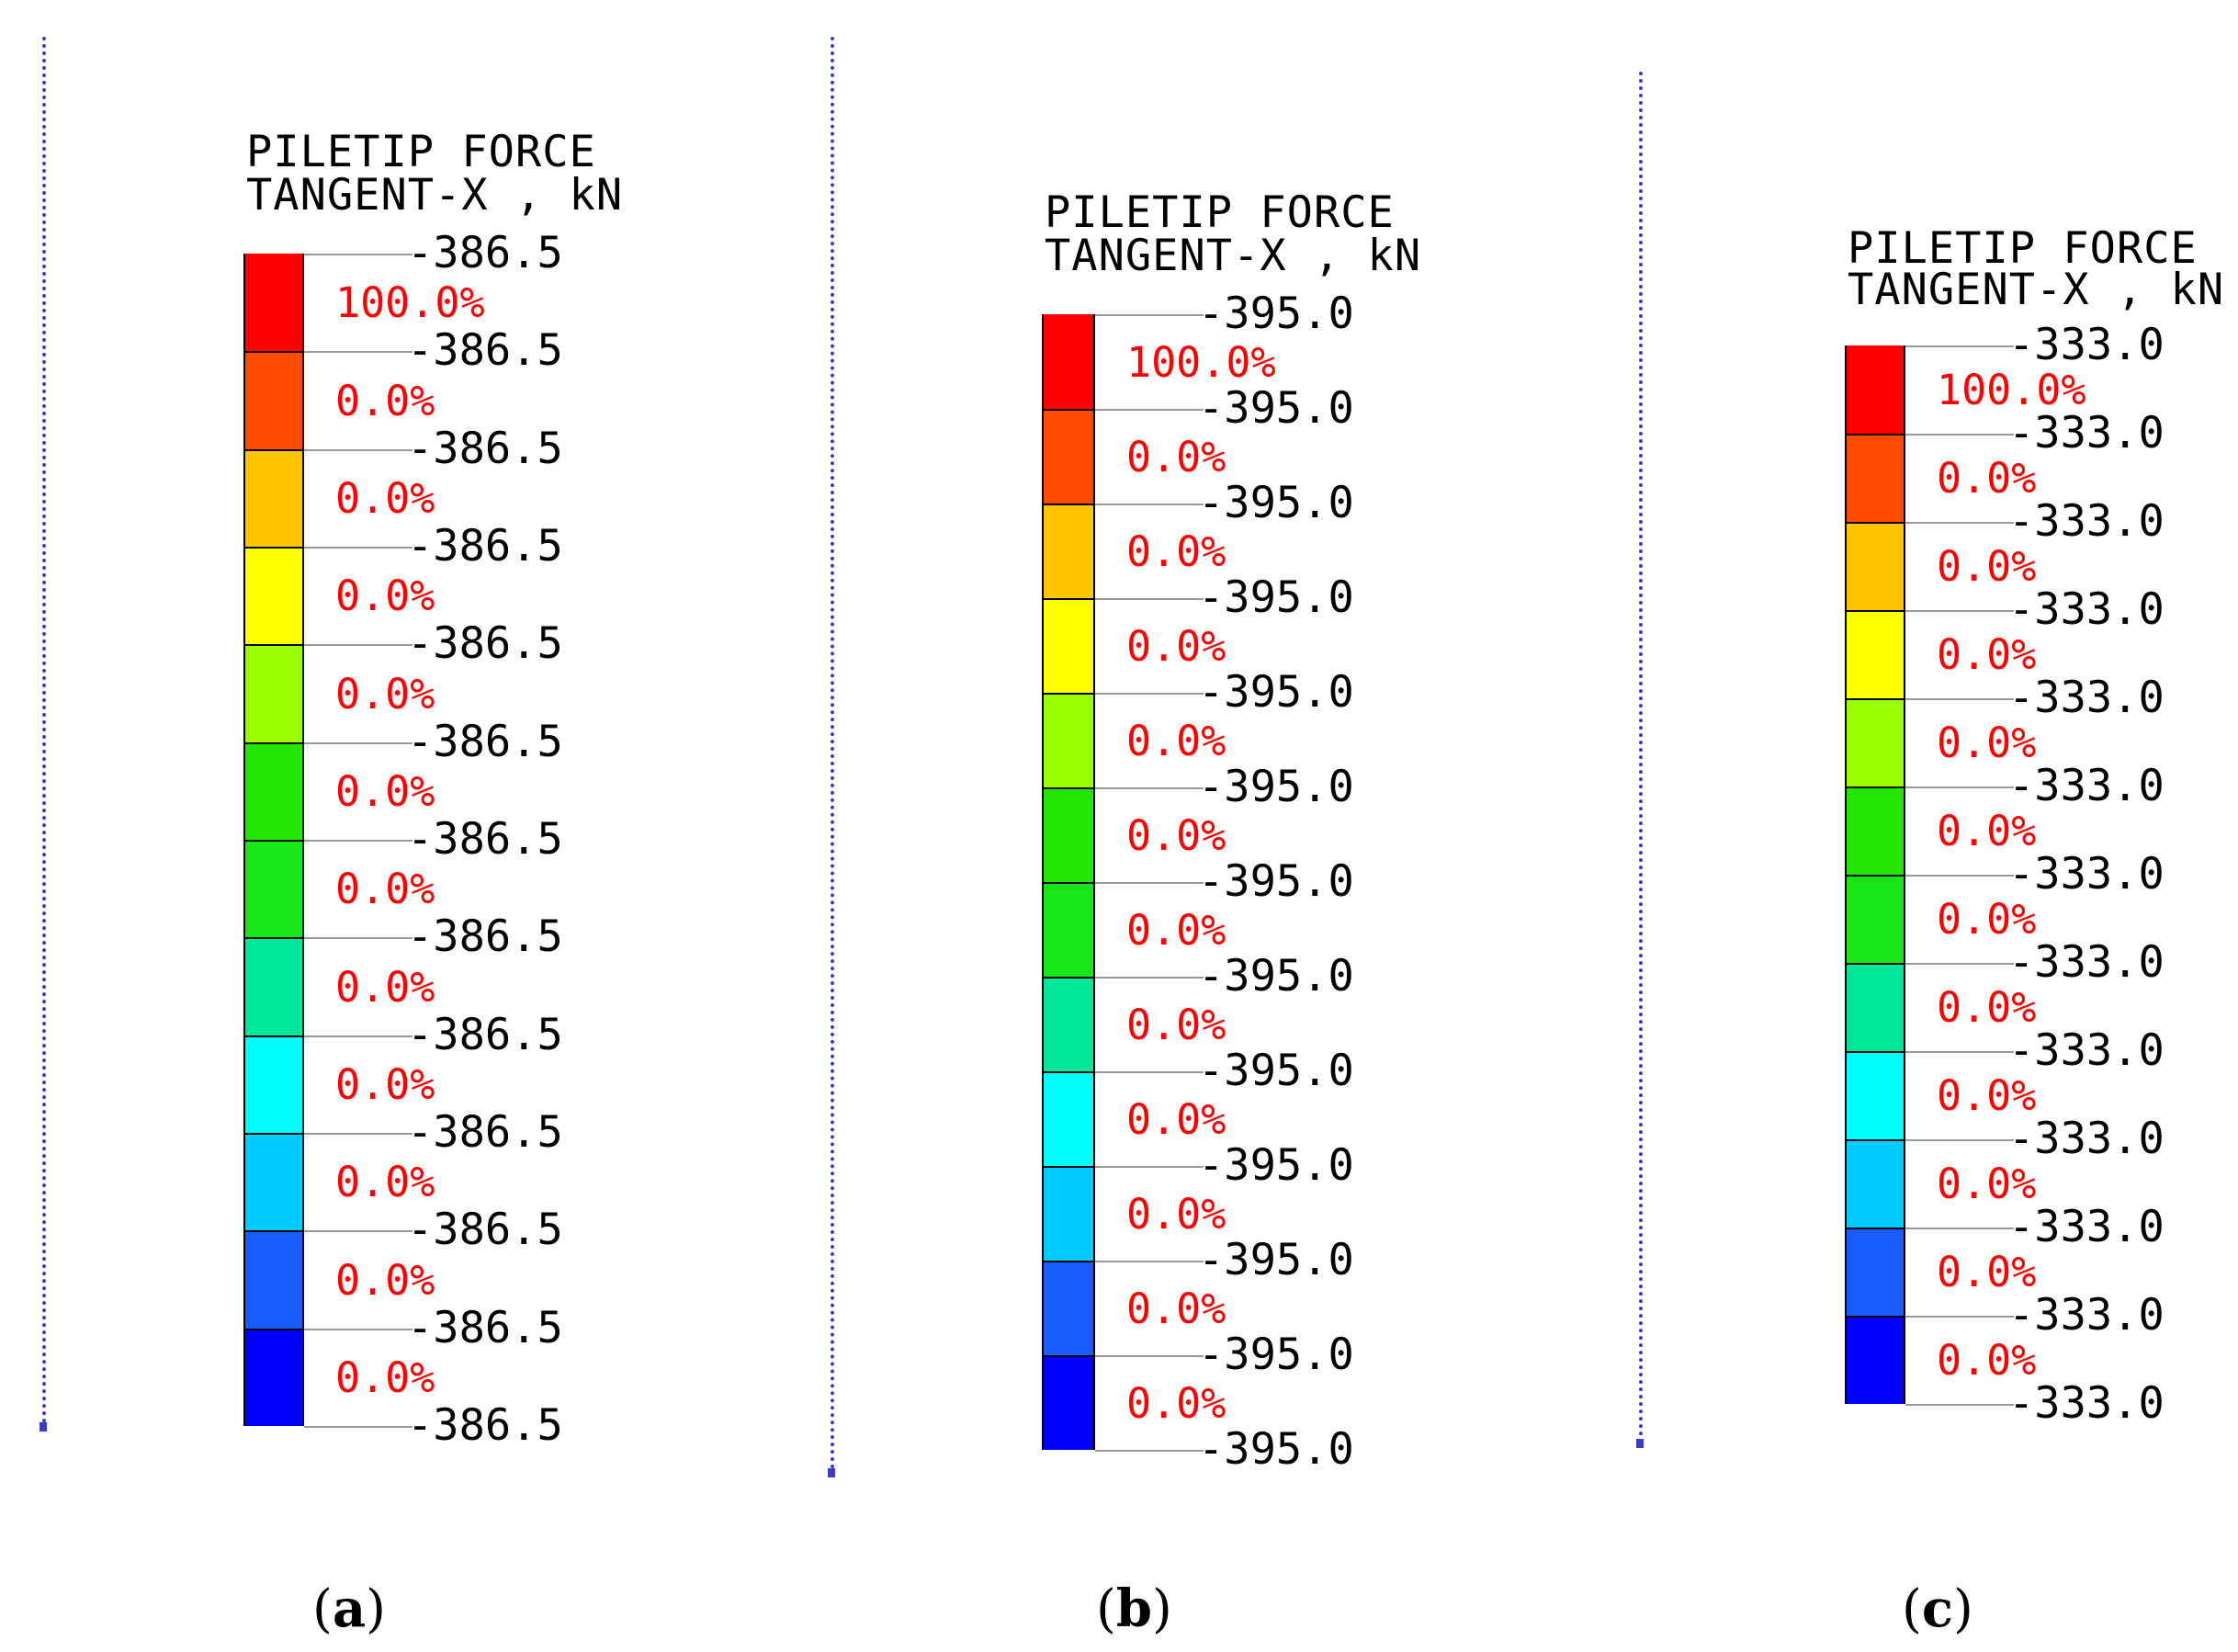 The image size is (2238, 1652). Describe the element at coordinates (2087, 698) in the screenshot. I see `tick-label-c-4: -333.0` at that location.